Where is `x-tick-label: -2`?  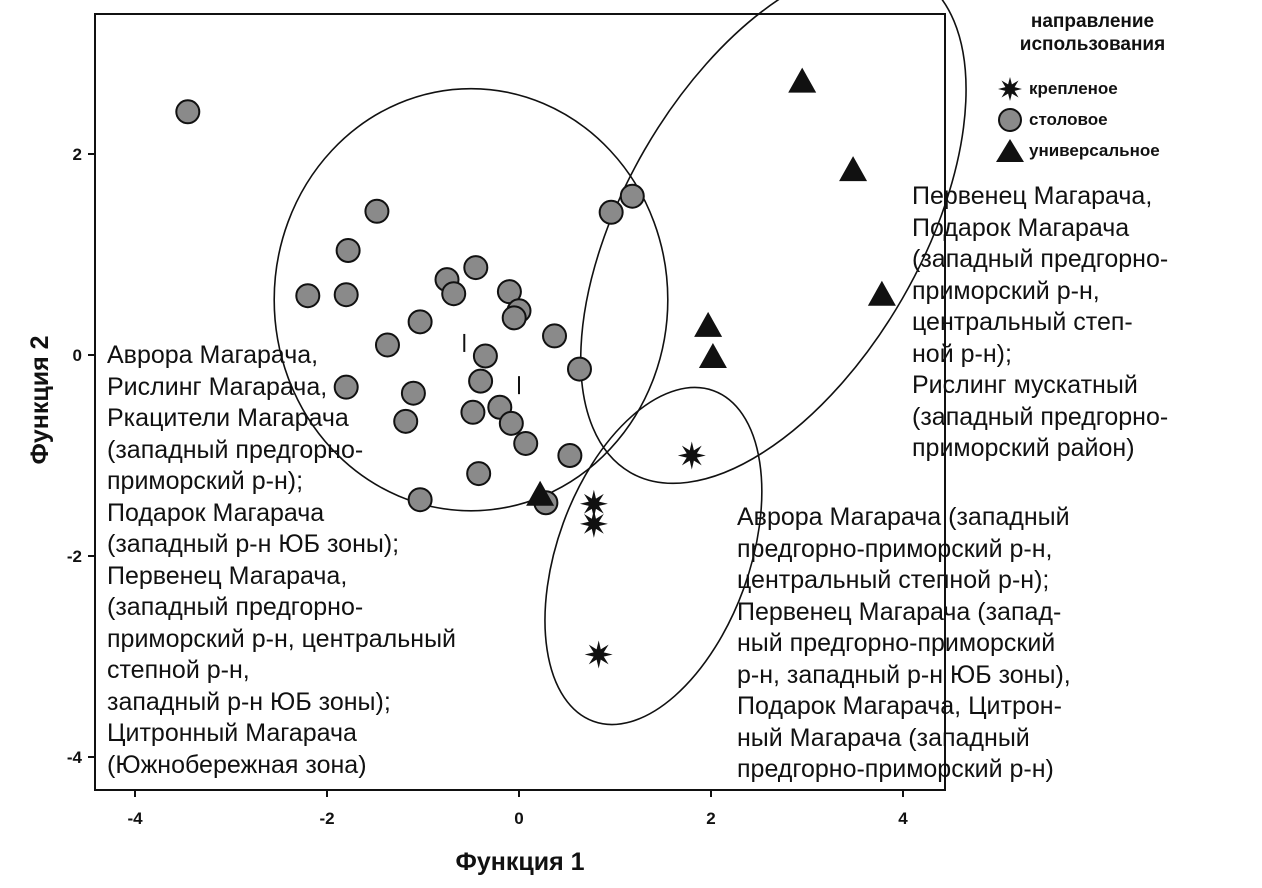
x-tick-label: -2 is located at coordinates (326, 818).